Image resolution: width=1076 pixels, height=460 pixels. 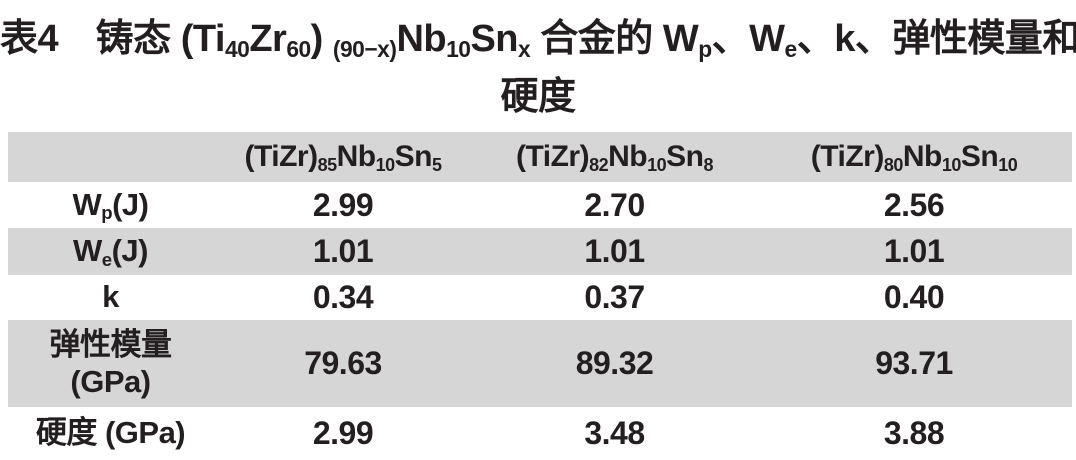 What do you see at coordinates (914, 433) in the screenshot?
I see `value-cell: 3.88` at bounding box center [914, 433].